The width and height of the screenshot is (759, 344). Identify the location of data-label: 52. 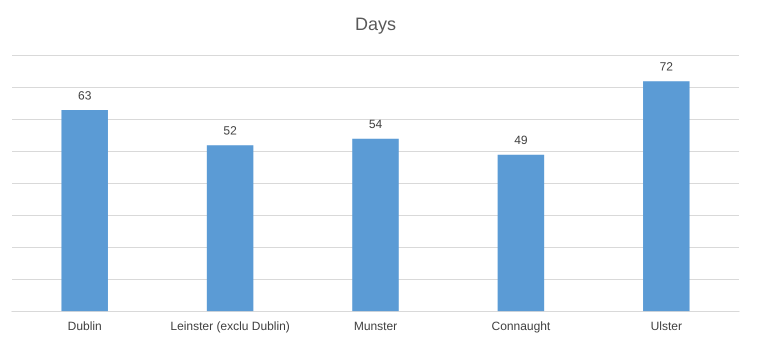
(230, 131).